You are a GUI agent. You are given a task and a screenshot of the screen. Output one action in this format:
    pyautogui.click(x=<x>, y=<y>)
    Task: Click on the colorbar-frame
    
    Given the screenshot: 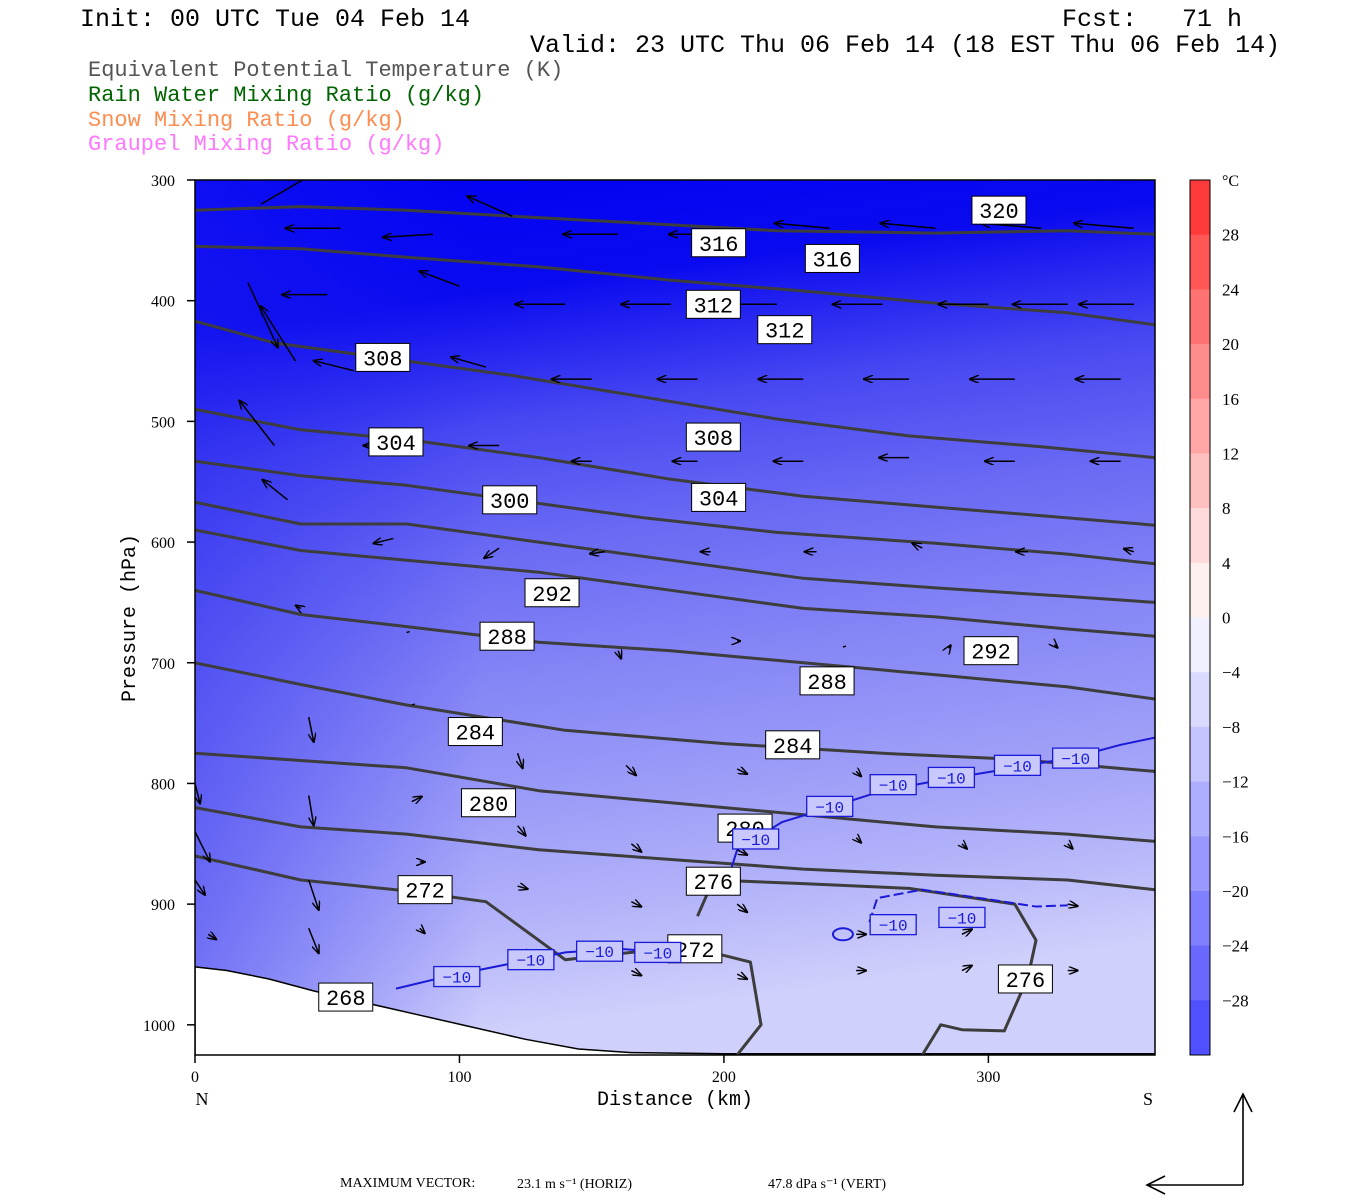 What is the action you would take?
    pyautogui.click(x=1200, y=617)
    